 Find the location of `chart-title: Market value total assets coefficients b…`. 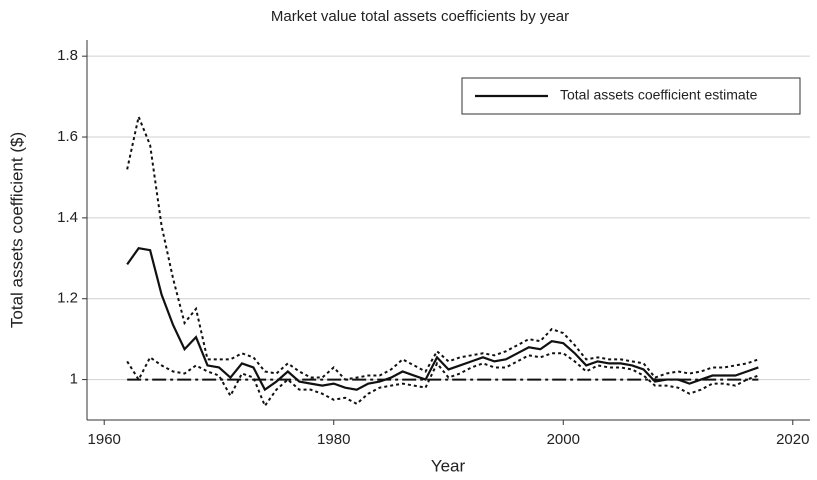

chart-title: Market value total assets coefficients b… is located at coordinates (420, 16).